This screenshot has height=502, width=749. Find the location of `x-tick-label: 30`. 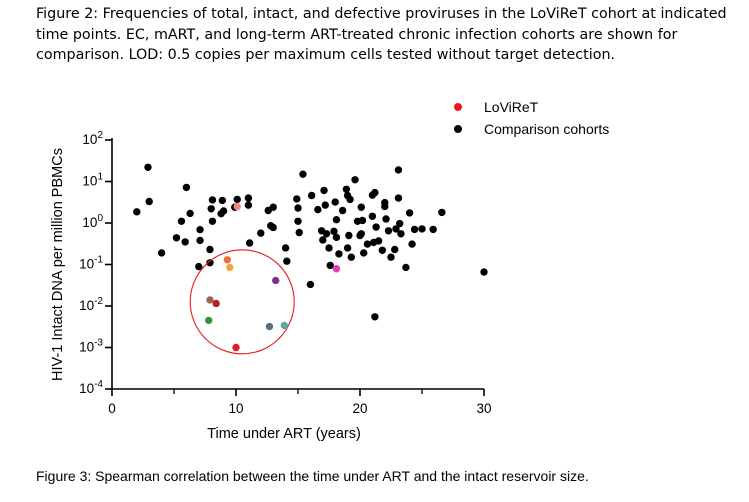

x-tick-label: 30 is located at coordinates (483, 408).